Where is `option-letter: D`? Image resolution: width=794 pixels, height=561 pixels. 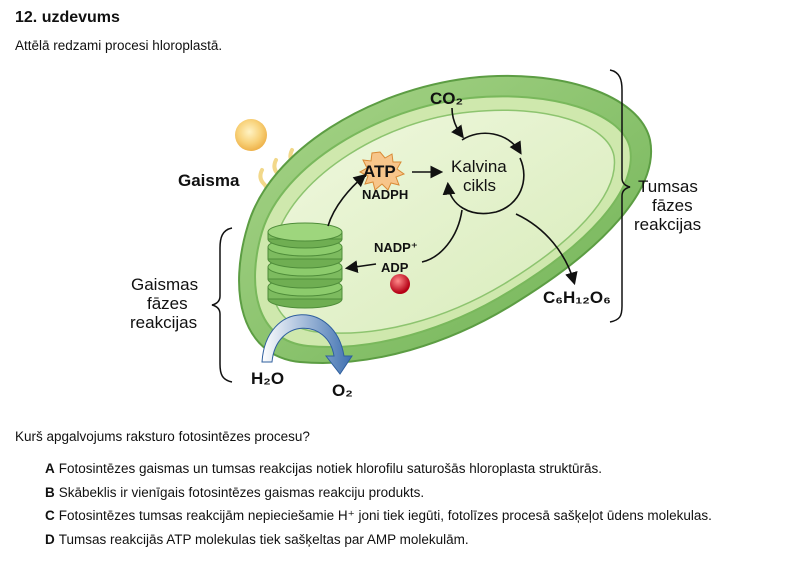
option-letter: D is located at coordinates (50, 539).